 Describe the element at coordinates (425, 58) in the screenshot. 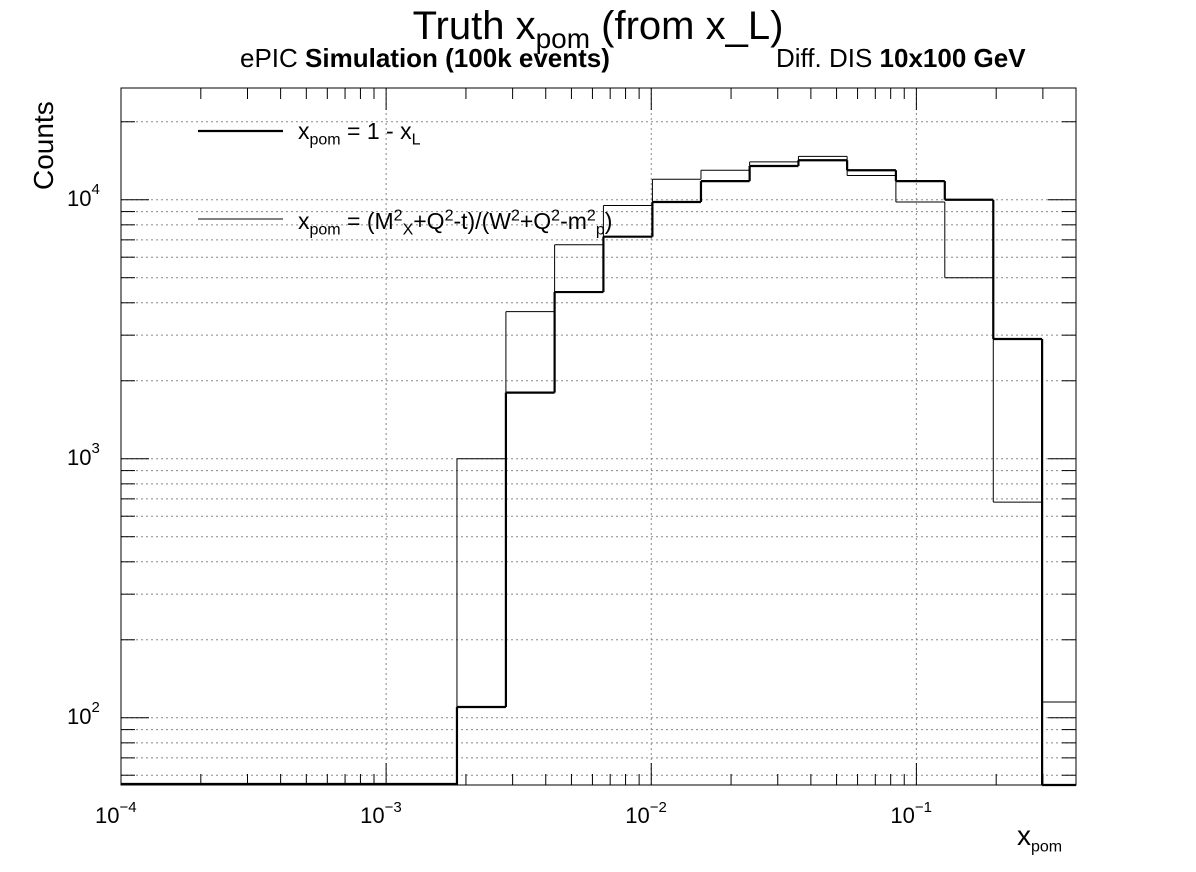

I see `chart-subtitle-left: ePIC Simulation (100k events)` at that location.